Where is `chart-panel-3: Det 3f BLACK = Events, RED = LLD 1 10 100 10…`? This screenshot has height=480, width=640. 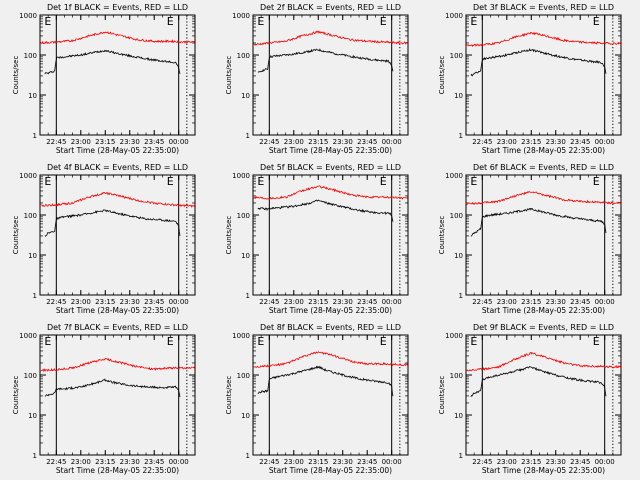
chart-panel-3: Det 3f BLACK = Events, RED = LLD 1 10 100 10… is located at coordinates (530, 79).